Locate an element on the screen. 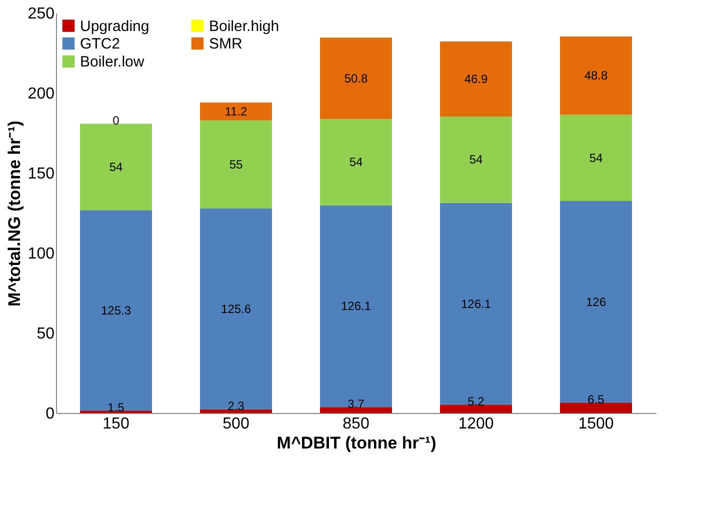  data-label: 125.6 is located at coordinates (236, 309).